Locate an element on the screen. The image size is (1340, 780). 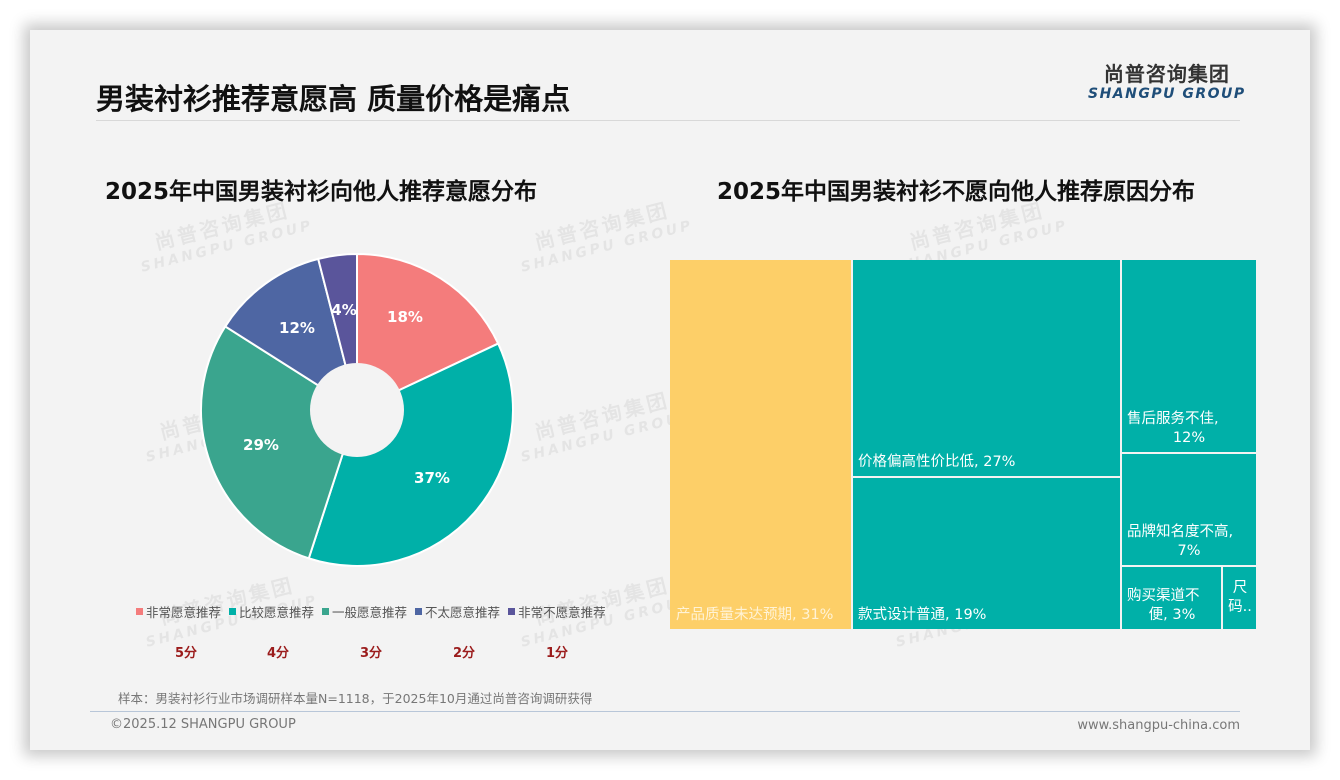
treemap-title: 2025年中国男装衬衫不愿向他人推荐原因分布 is located at coordinates (956, 192).